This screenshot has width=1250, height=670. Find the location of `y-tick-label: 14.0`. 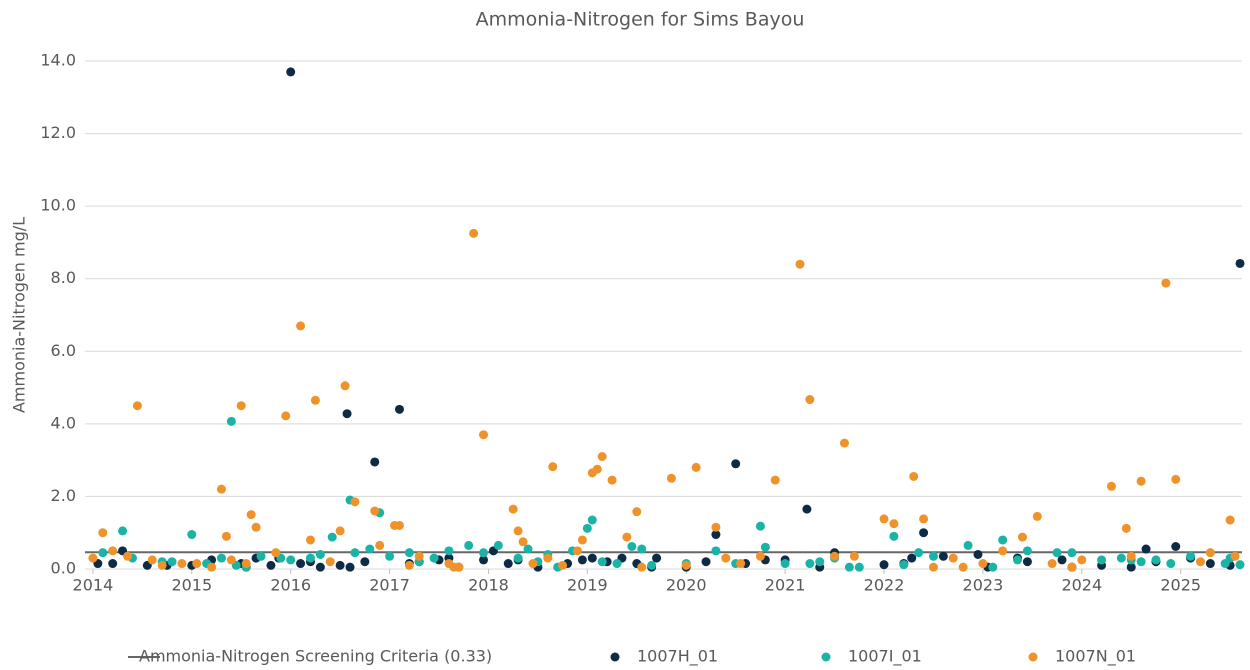

y-tick-label: 14.0 is located at coordinates (58, 60).